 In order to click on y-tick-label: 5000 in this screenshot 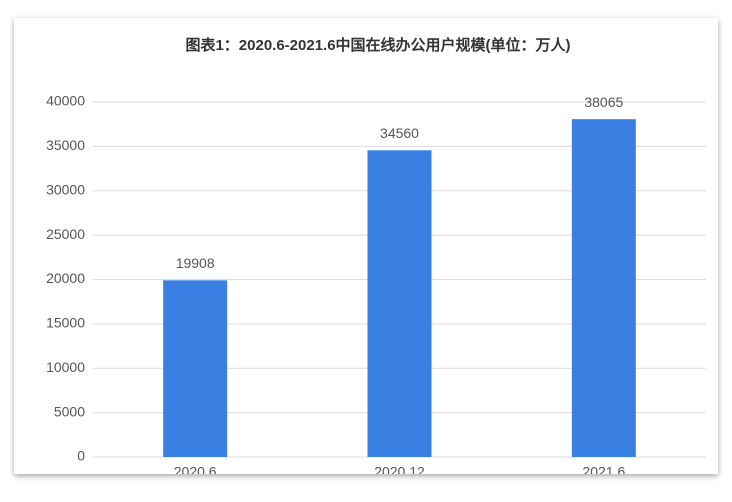, I will do `click(69, 411)`.